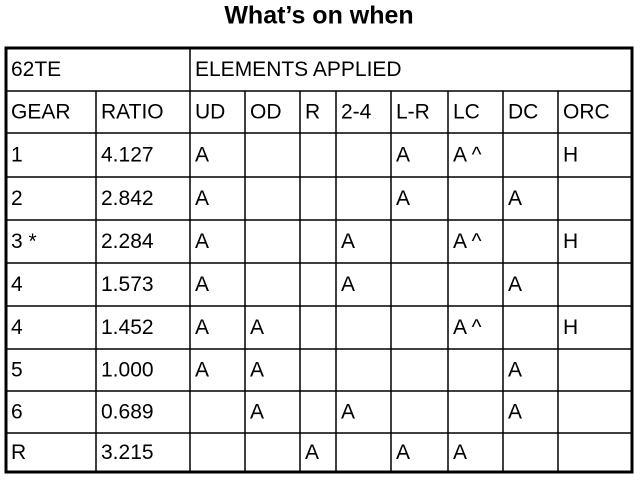  What do you see at coordinates (523, 112) in the screenshot?
I see `column-header: DC` at bounding box center [523, 112].